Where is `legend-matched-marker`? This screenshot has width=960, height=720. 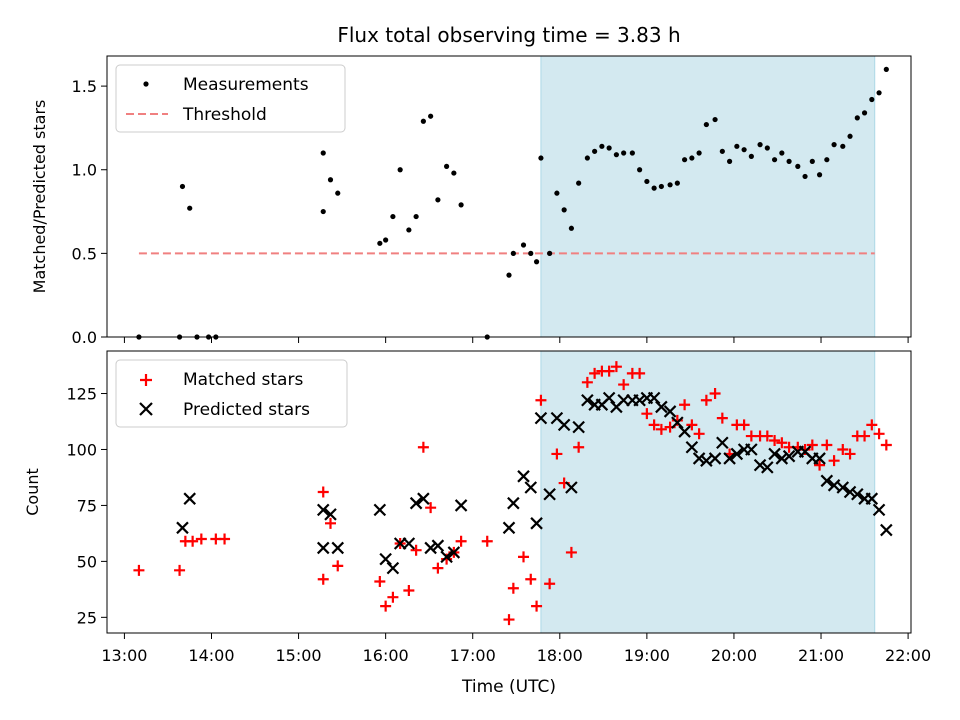 legend-matched-marker is located at coordinates (146, 380).